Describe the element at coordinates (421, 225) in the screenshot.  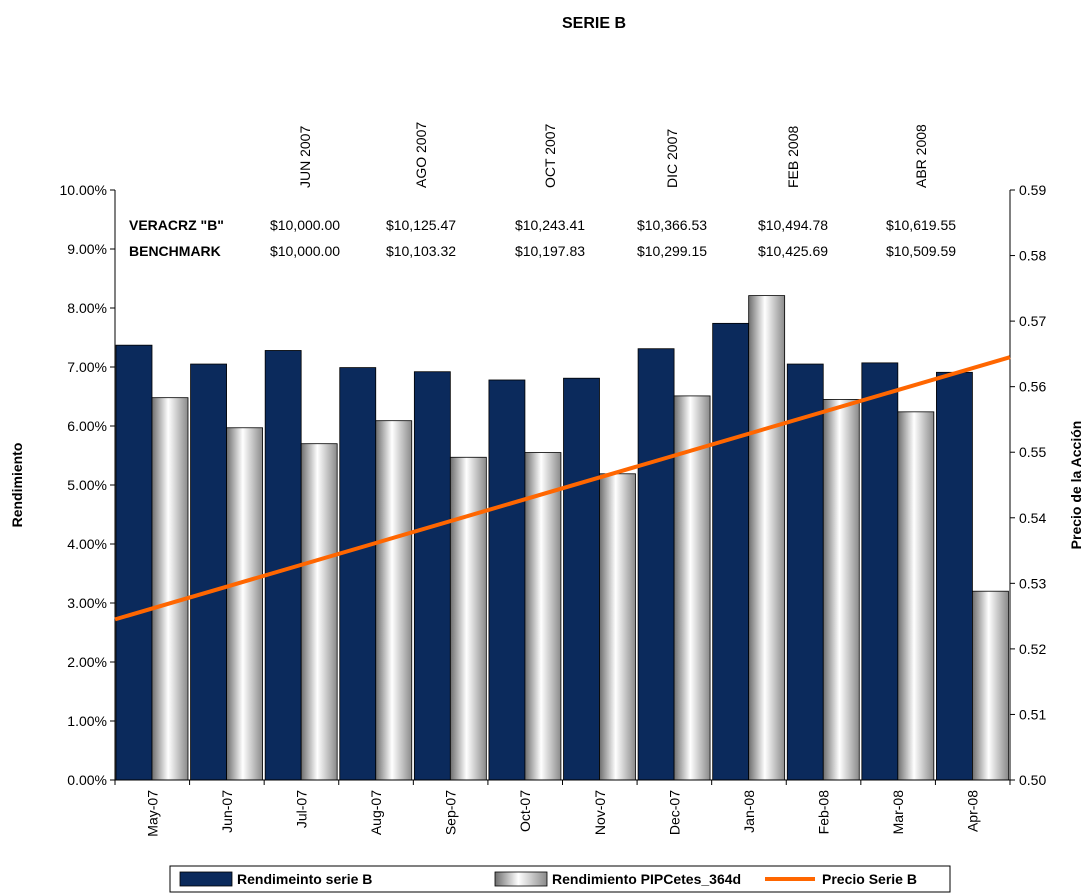
I see `annotation-value-0-1: $10,125.47` at that location.